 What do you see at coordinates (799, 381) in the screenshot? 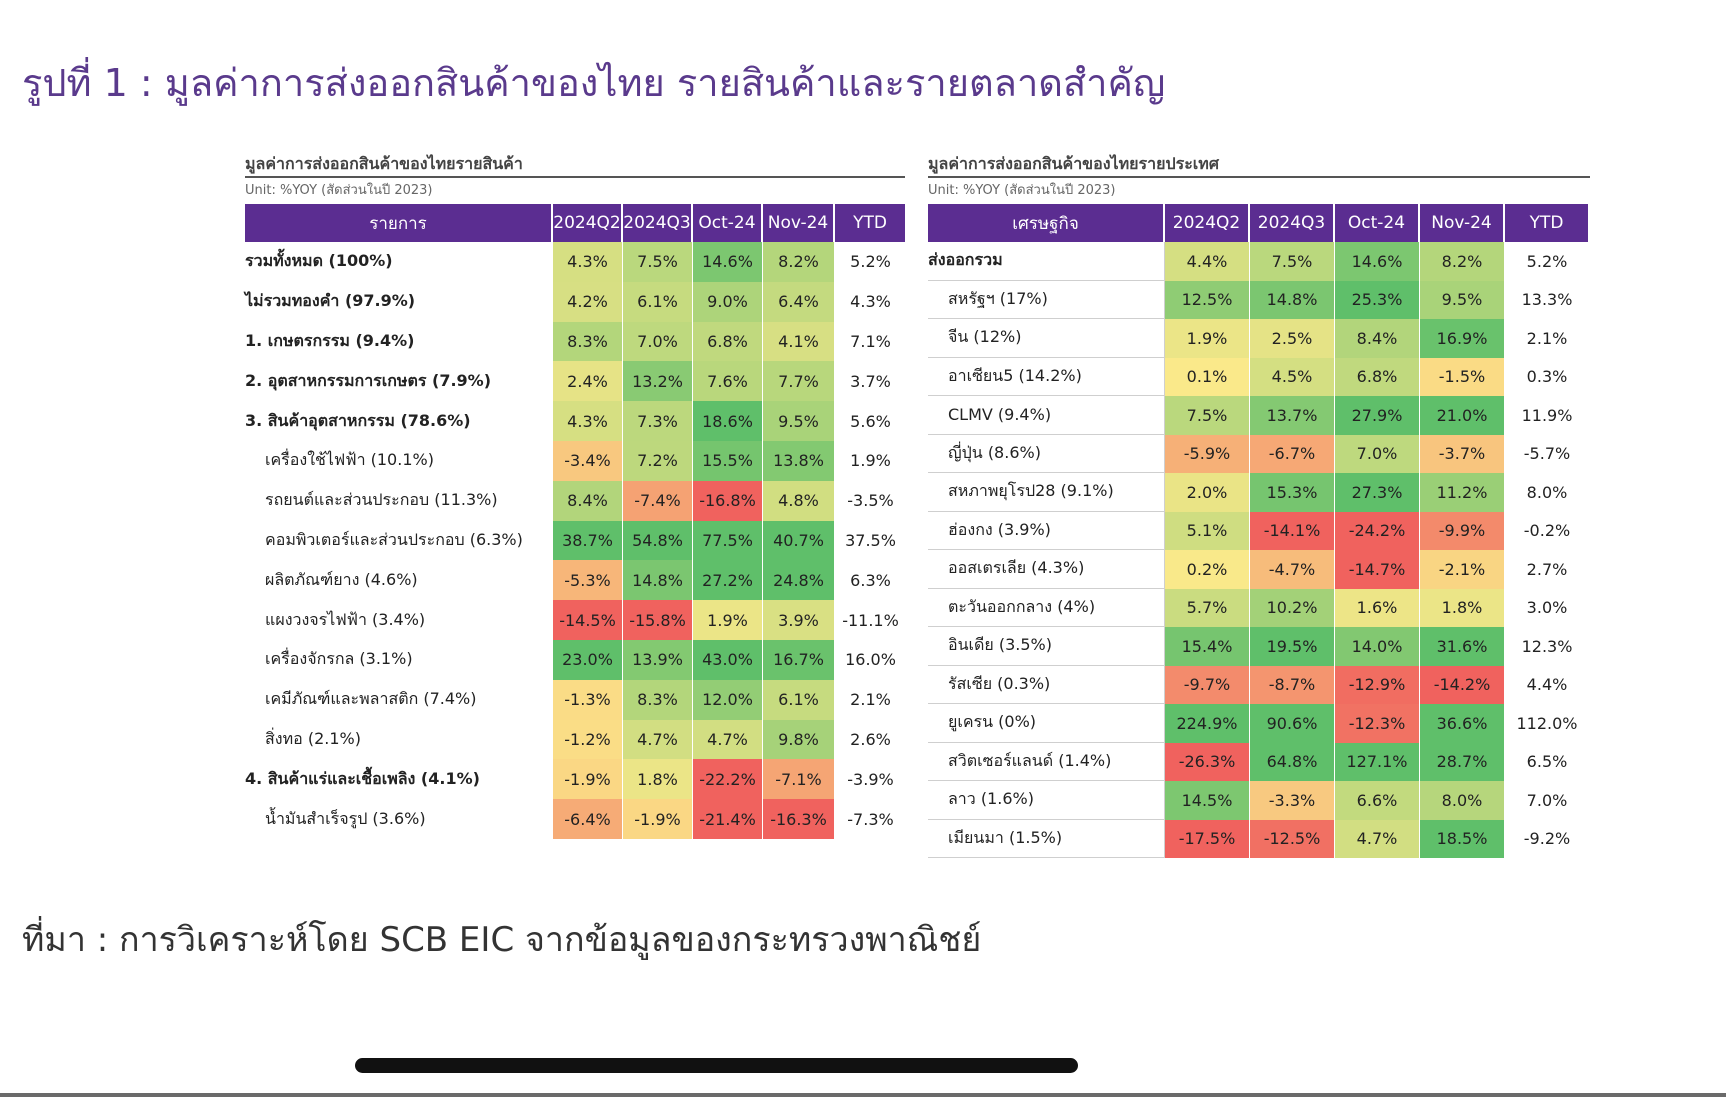
I see `heatmap-cell: 7.7%` at bounding box center [799, 381].